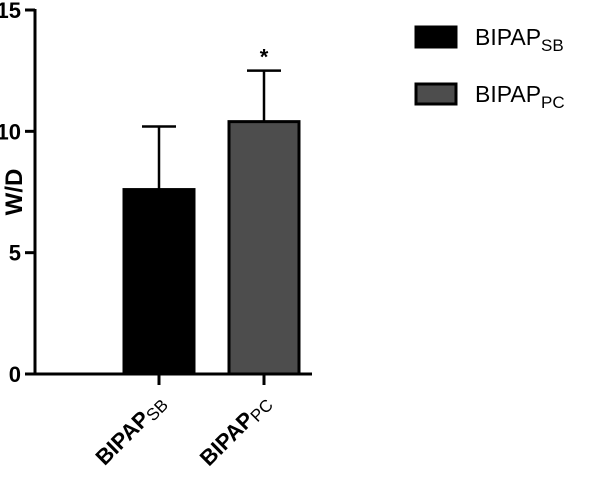  I want to click on y-axis-title: W/D, so click(14, 192).